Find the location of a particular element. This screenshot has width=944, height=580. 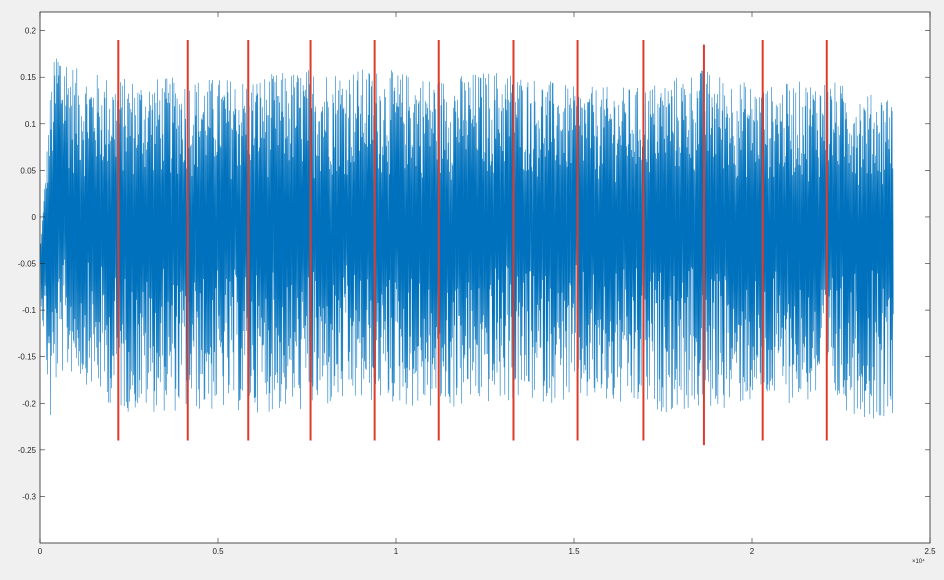

x-exponent-label: ×10⁴ is located at coordinates (918, 561).